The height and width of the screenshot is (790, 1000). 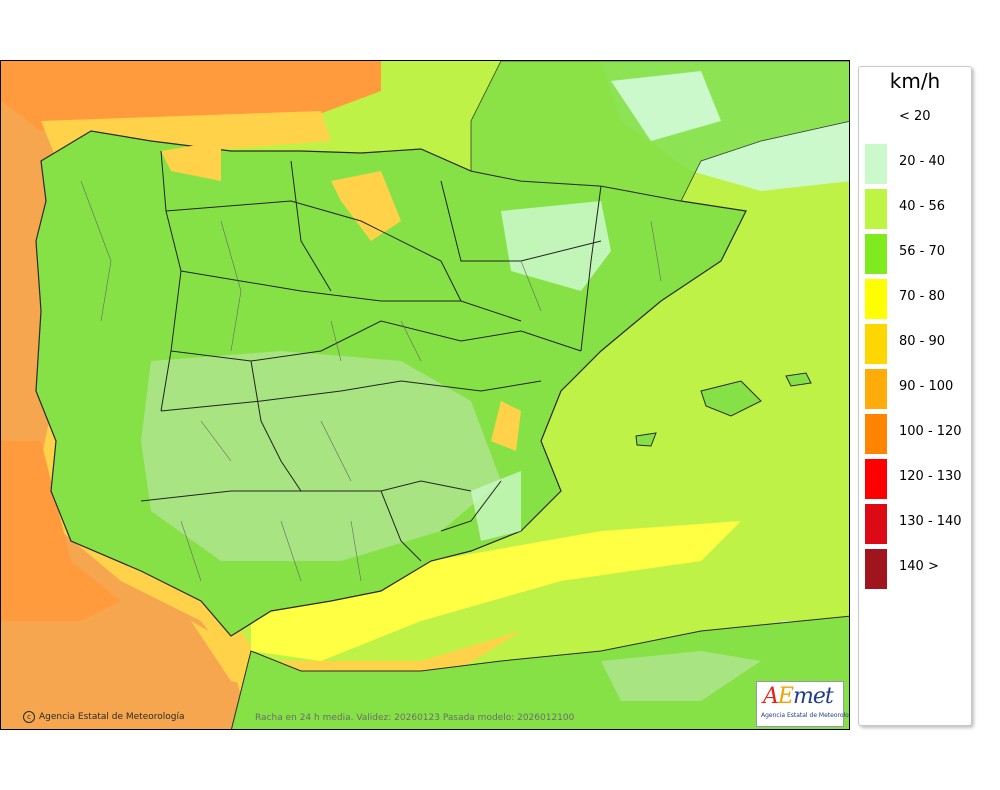 I want to click on copyright-notice: c Agencia Estatal de Meteorología, so click(x=104, y=717).